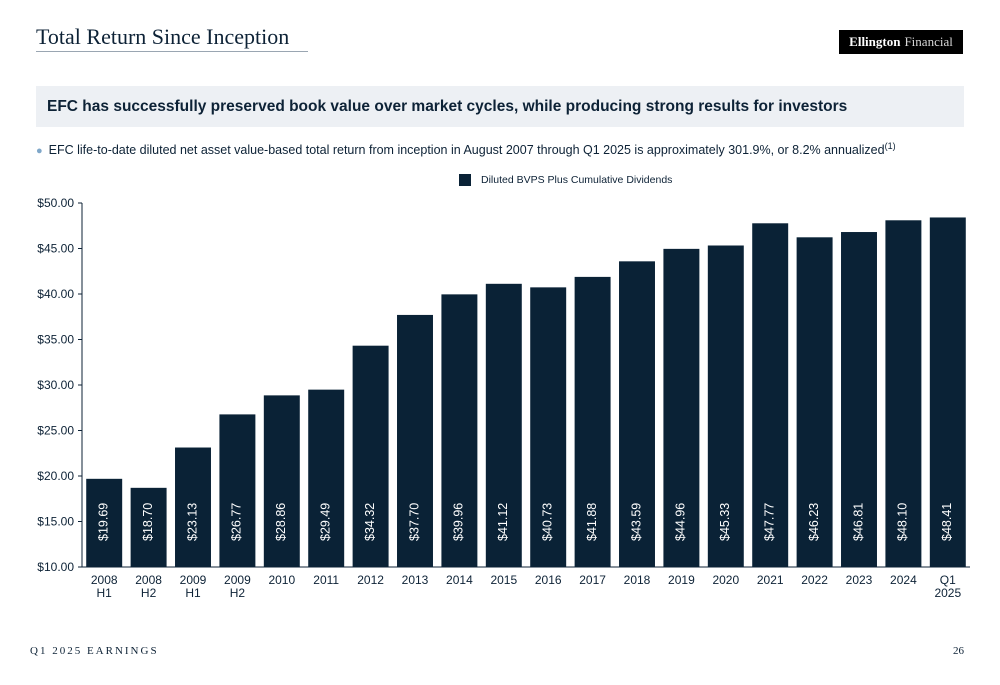 Image resolution: width=1000 pixels, height=685 pixels. I want to click on x-tick-label: 2014, so click(459, 580).